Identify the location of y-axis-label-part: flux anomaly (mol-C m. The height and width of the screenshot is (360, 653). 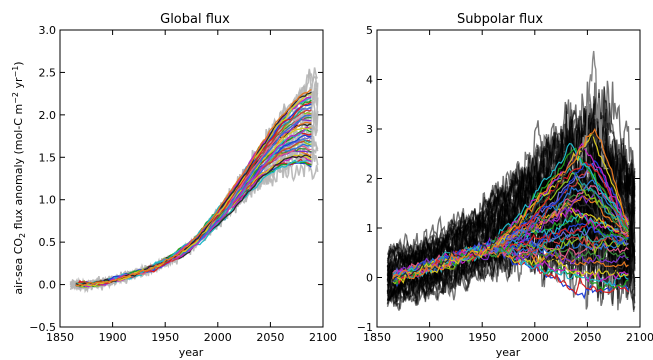
(18, 168).